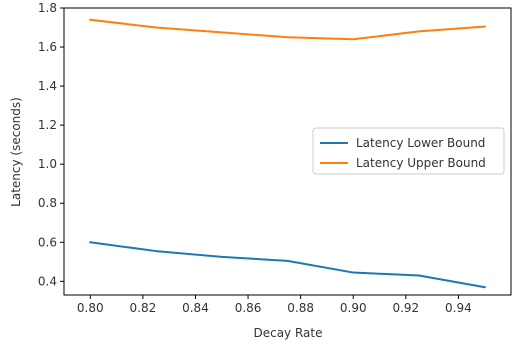 This screenshot has height=345, width=516. I want to click on x-tick-label: 0.88, so click(300, 308).